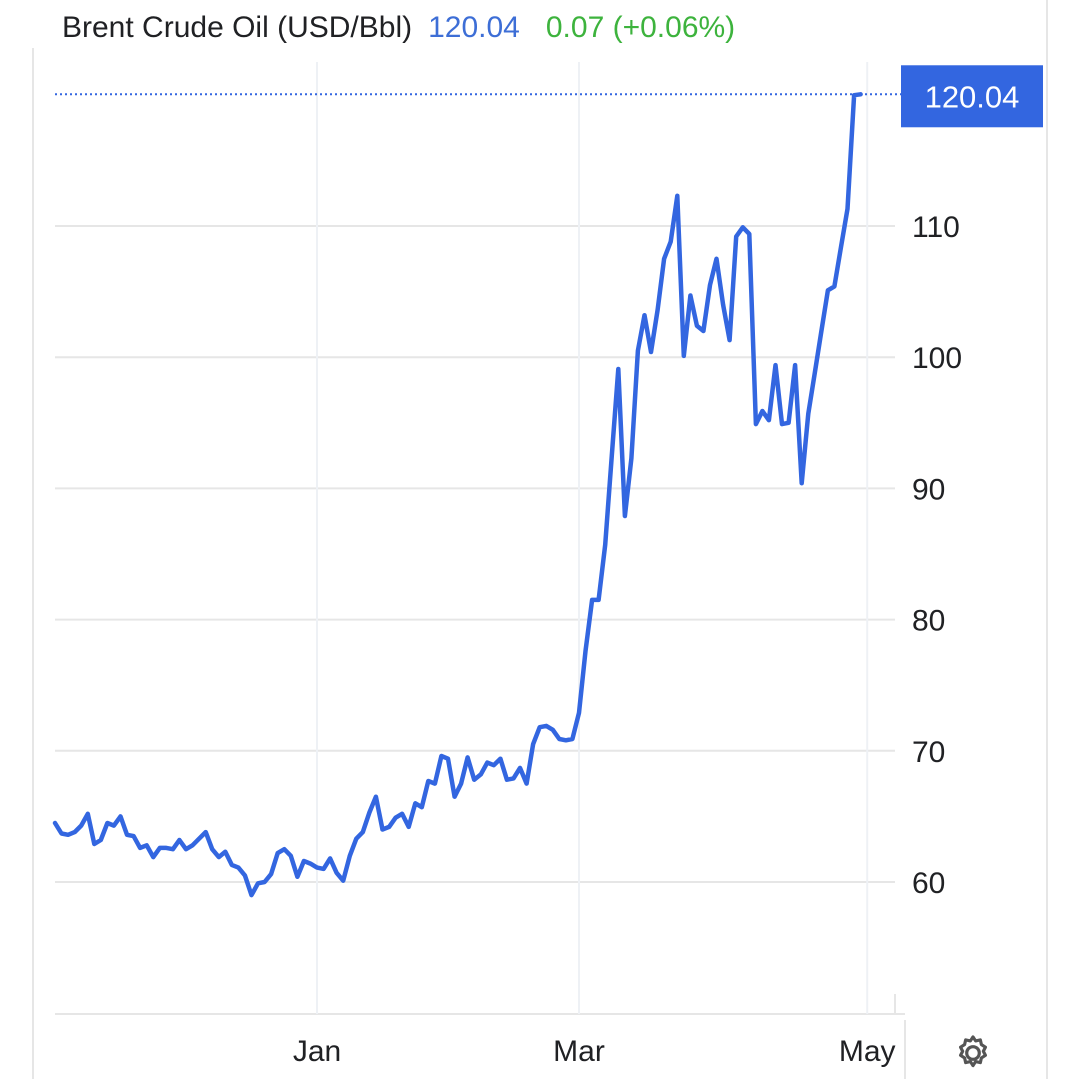  I want to click on instrument-title: Brent Crude Oil (USD/Bbl), so click(237, 27).